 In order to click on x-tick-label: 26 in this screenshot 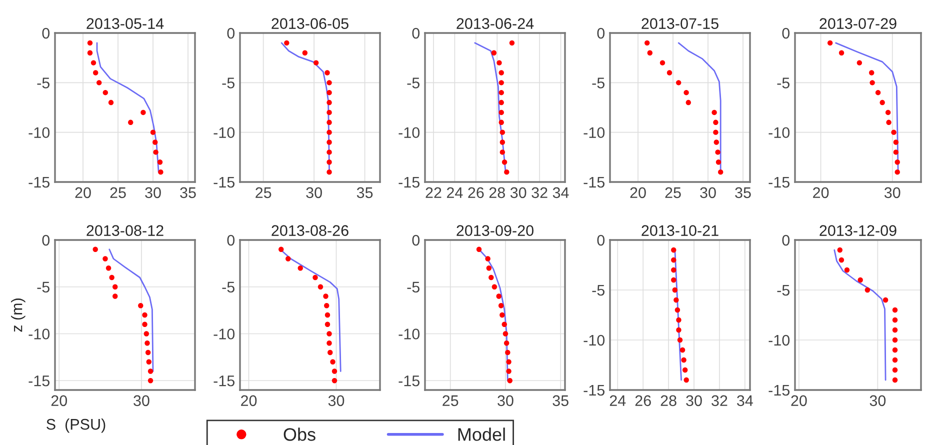, I will do `click(476, 192)`.